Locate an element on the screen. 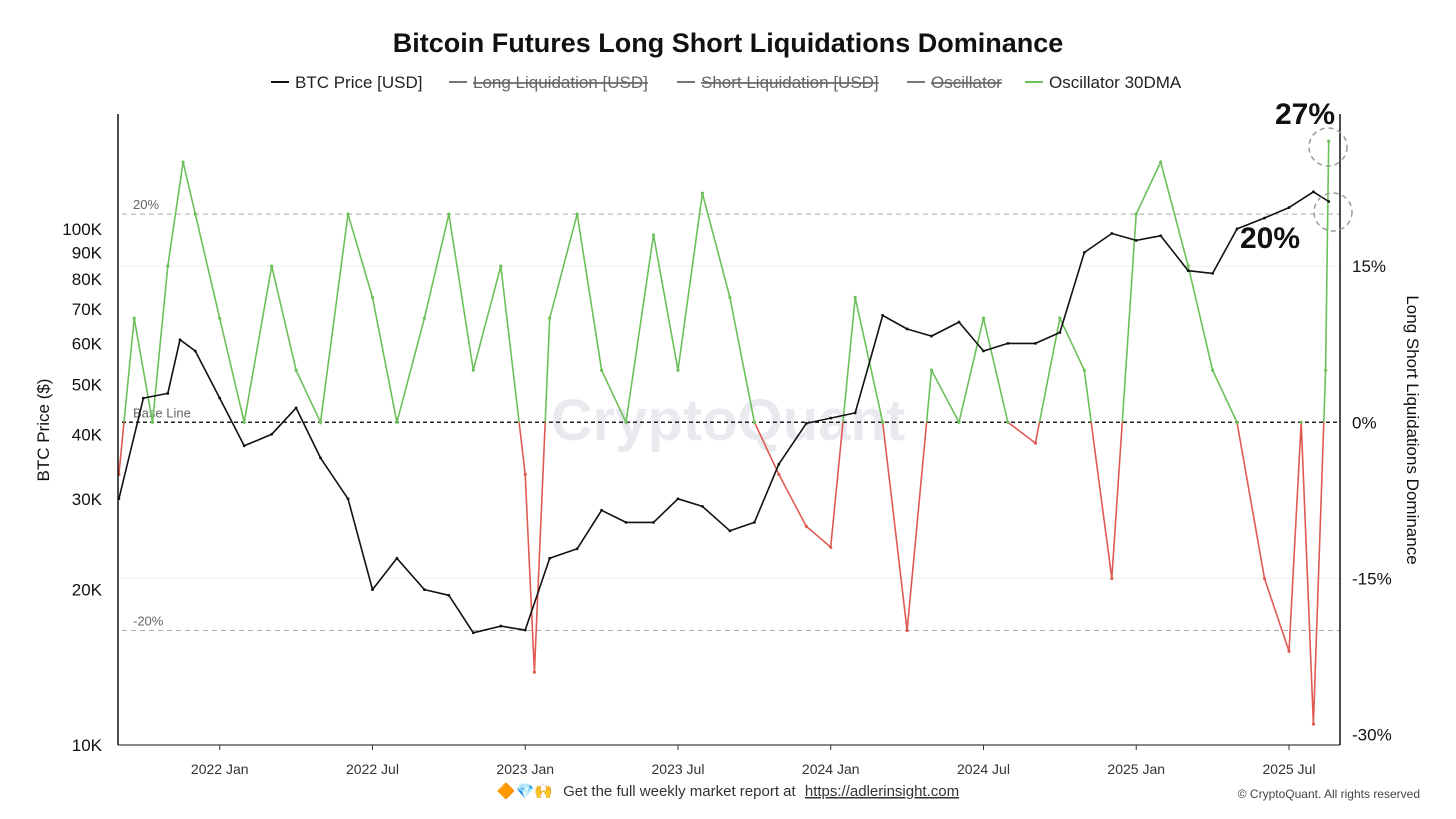 The image size is (1456, 819). legend-label: BTC Price [USD] is located at coordinates (359, 82).